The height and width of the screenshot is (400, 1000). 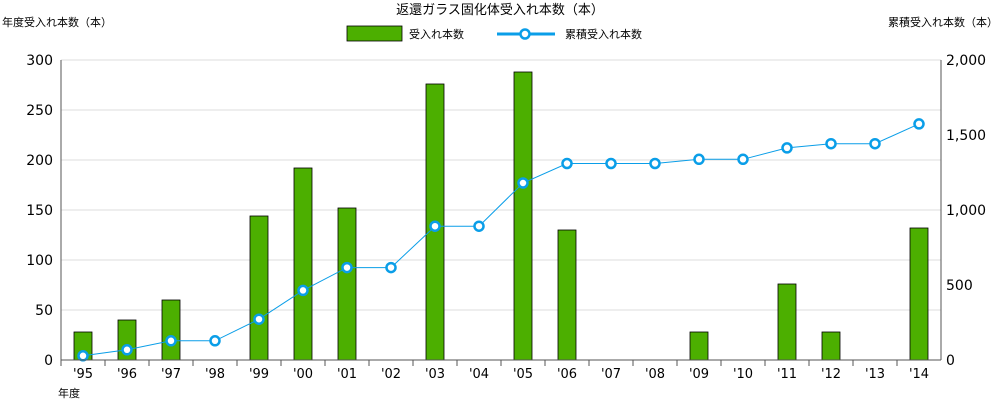 I want to click on left-tick-label: 100, so click(x=39, y=261).